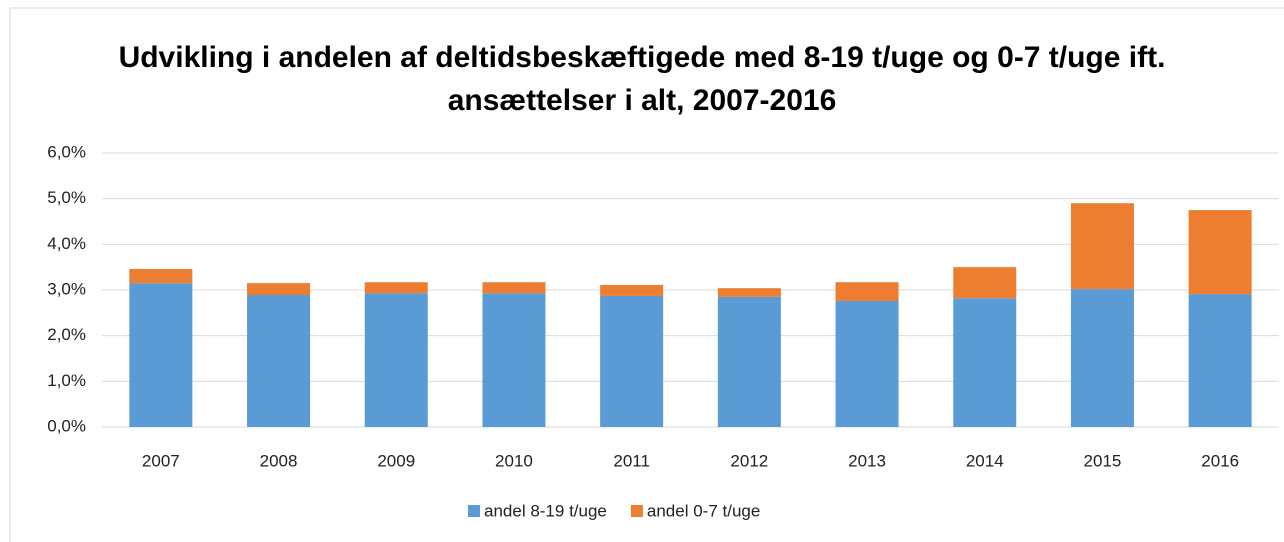 Image resolution: width=1284 pixels, height=542 pixels. Describe the element at coordinates (161, 460) in the screenshot. I see `x-tick-label: 2007` at that location.